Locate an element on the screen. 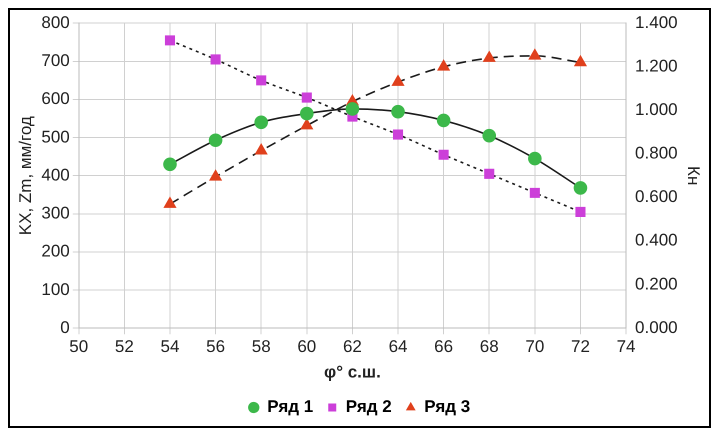  y2-tick-label: 1.000 is located at coordinates (656, 110).